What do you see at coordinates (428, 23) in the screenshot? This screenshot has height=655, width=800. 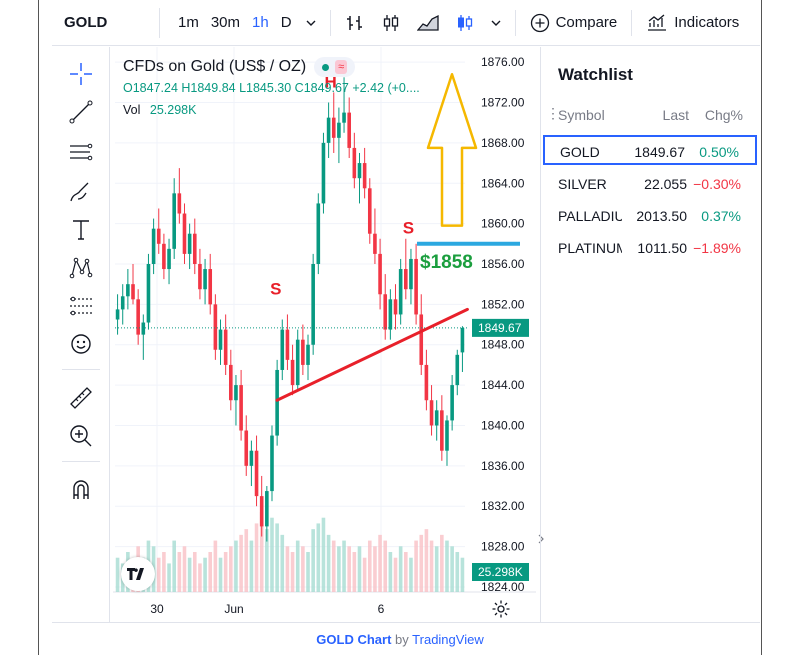 I see `area-chart-button` at bounding box center [428, 23].